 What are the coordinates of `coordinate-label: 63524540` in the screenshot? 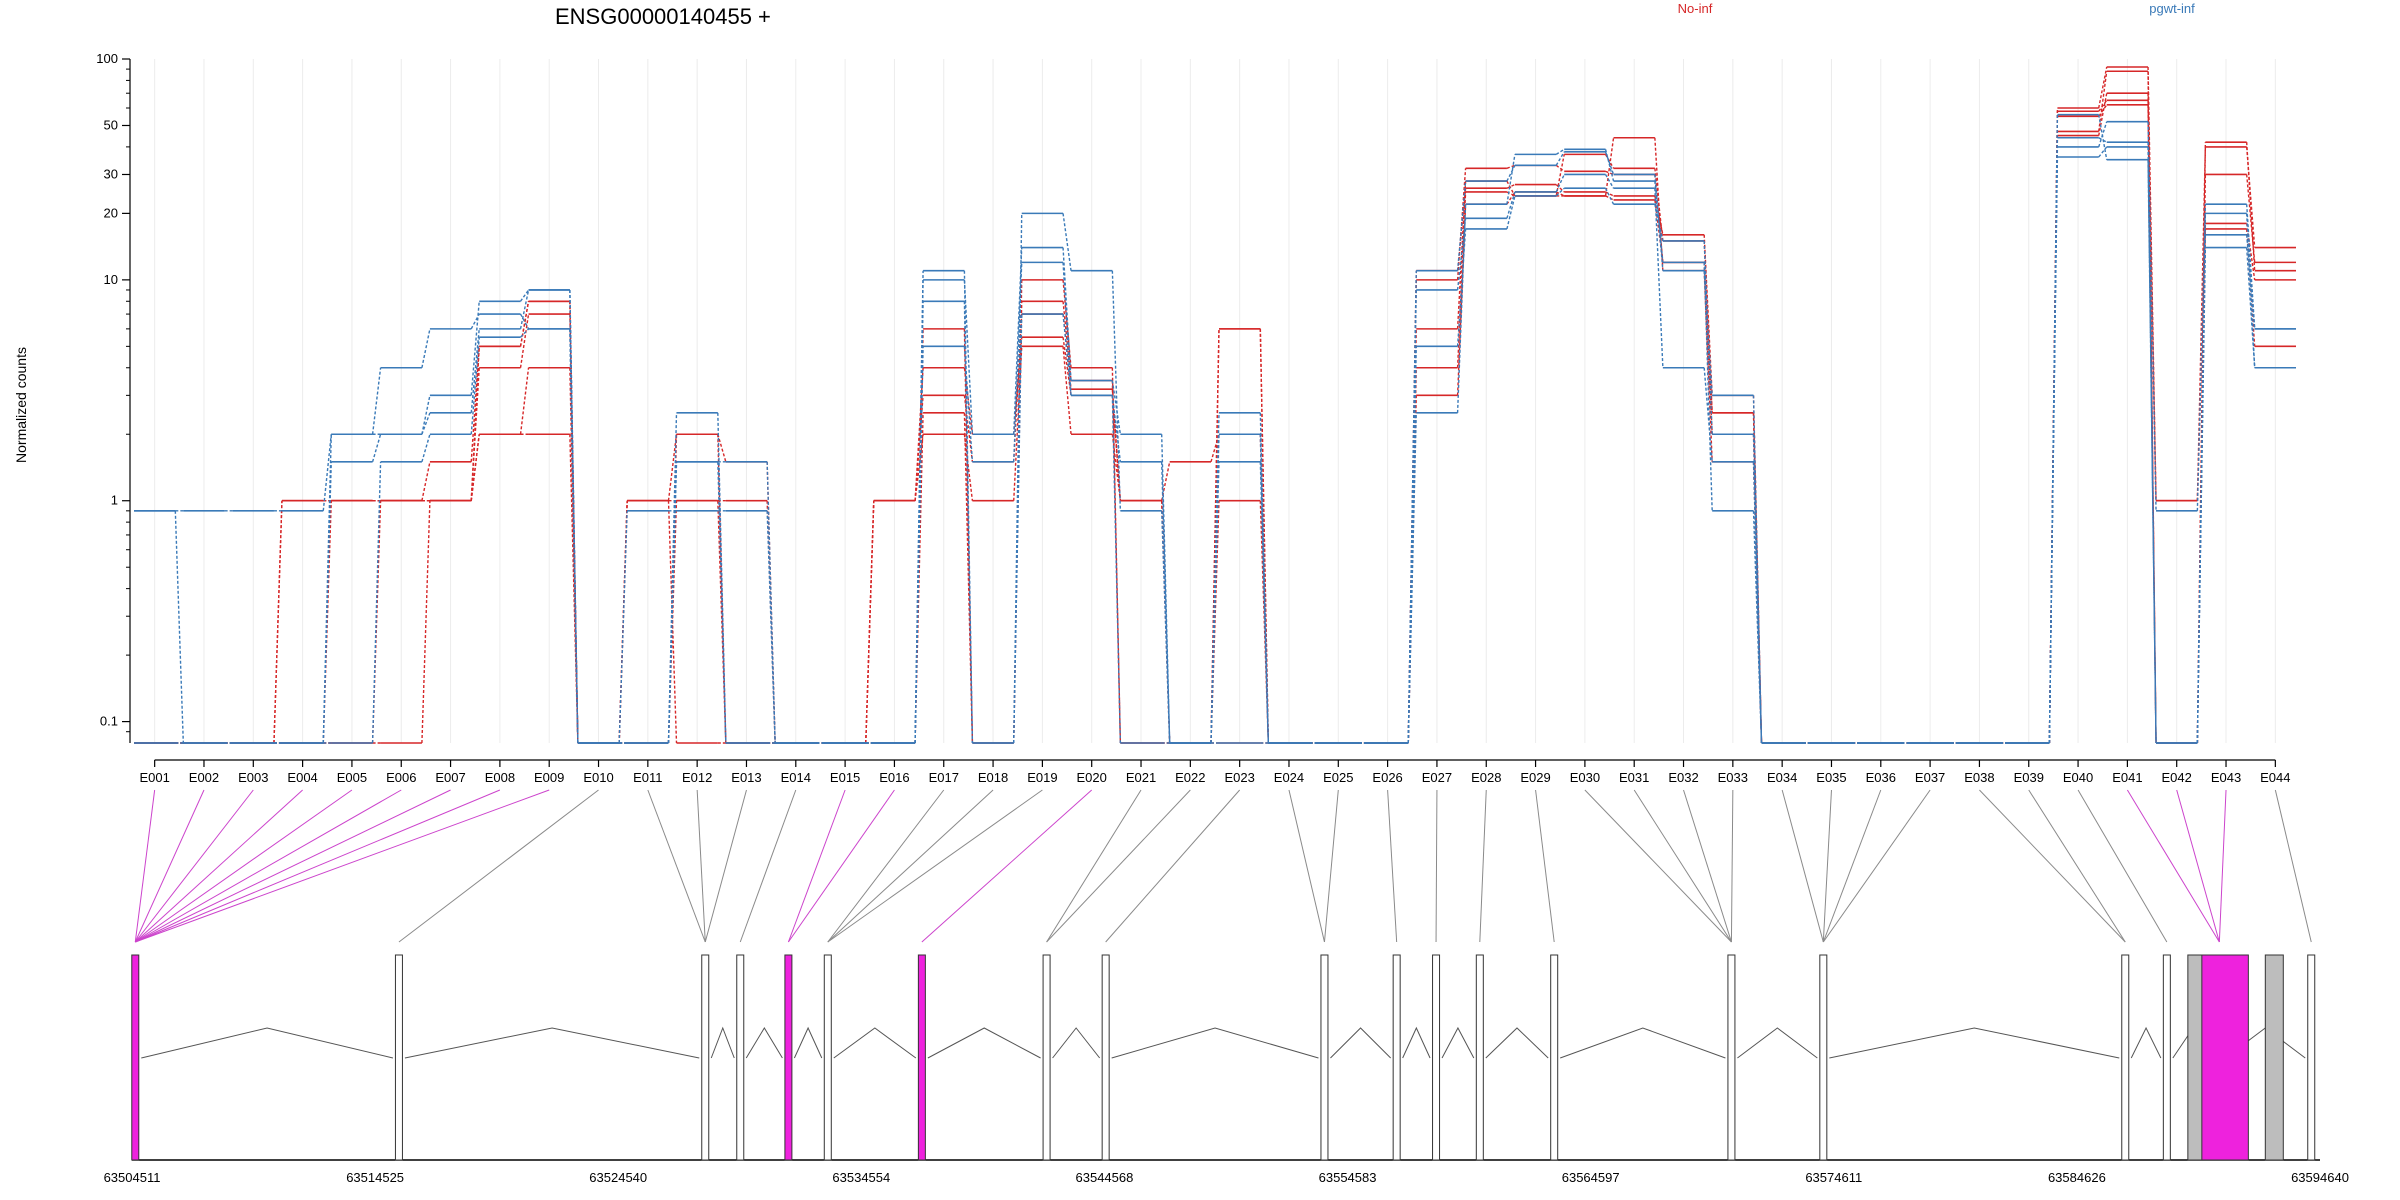 It's located at (618, 1177).